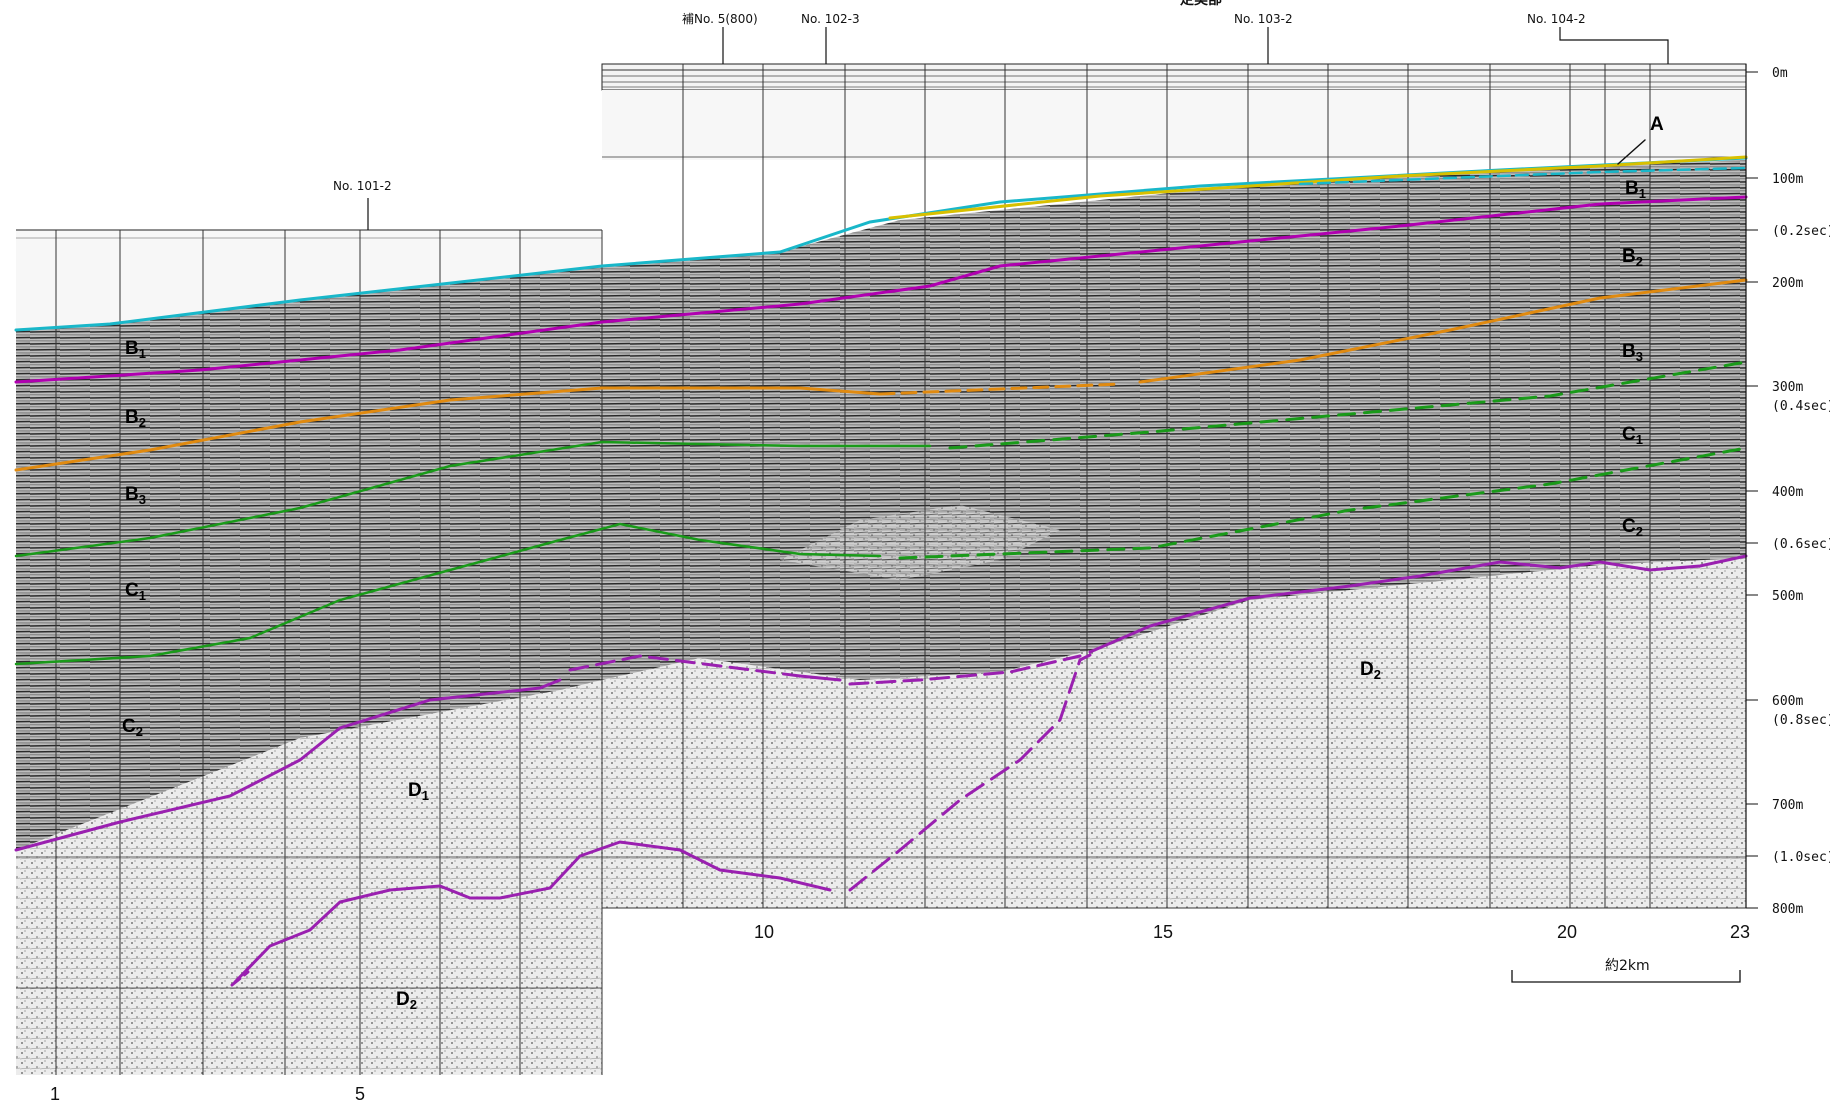  What do you see at coordinates (1787, 179) in the screenshot?
I see `depth-100m: 100m` at bounding box center [1787, 179].